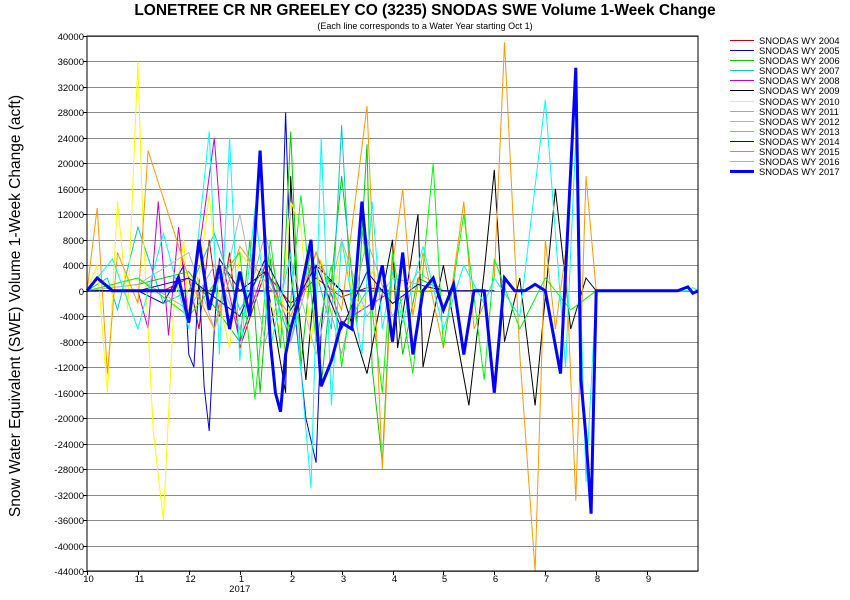  What do you see at coordinates (495, 579) in the screenshot?
I see `x-tick-label: 6` at bounding box center [495, 579].